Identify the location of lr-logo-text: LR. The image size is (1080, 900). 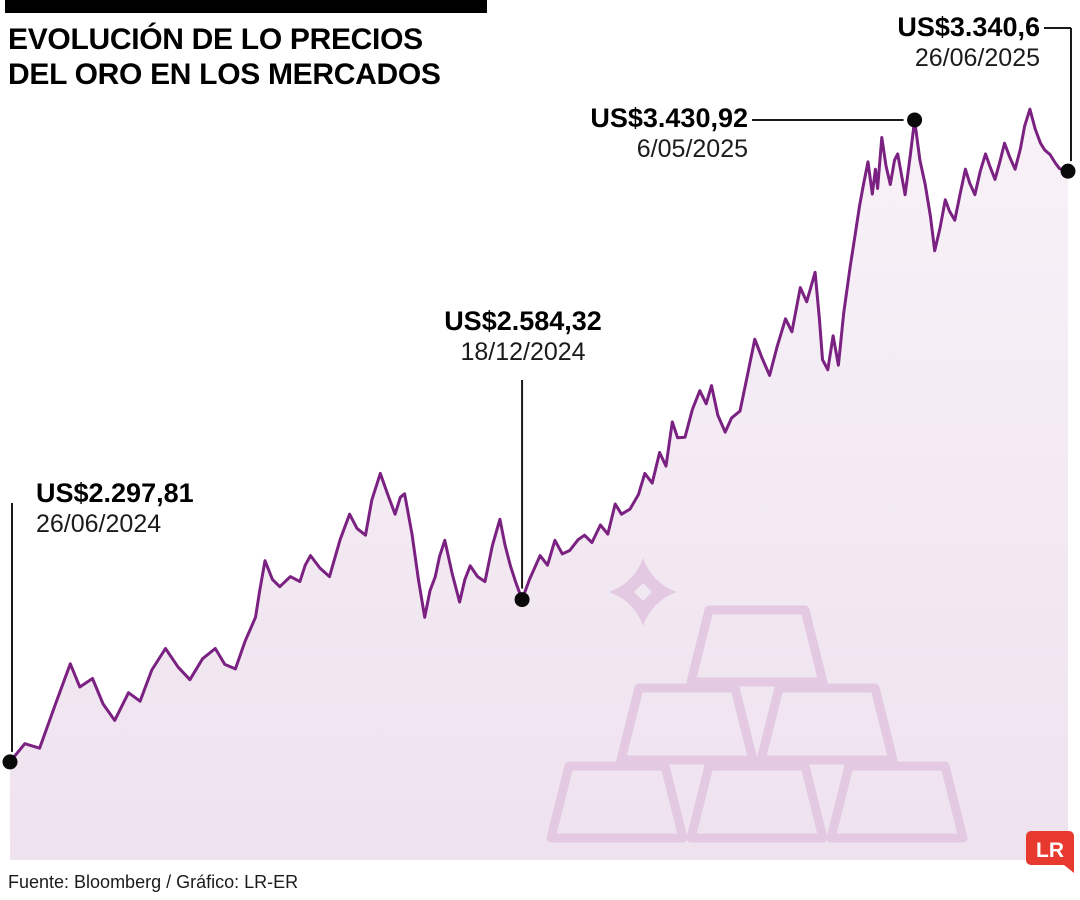
(1050, 850).